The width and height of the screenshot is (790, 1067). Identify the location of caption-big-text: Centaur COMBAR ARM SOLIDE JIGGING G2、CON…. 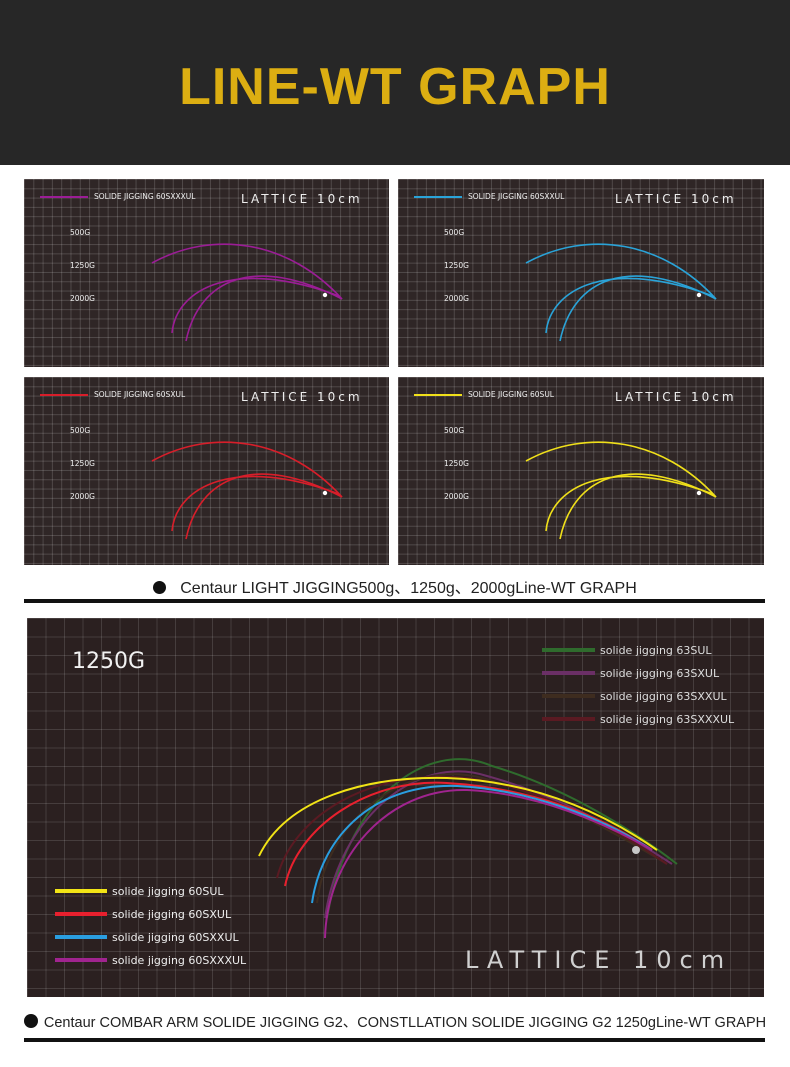
(405, 1023).